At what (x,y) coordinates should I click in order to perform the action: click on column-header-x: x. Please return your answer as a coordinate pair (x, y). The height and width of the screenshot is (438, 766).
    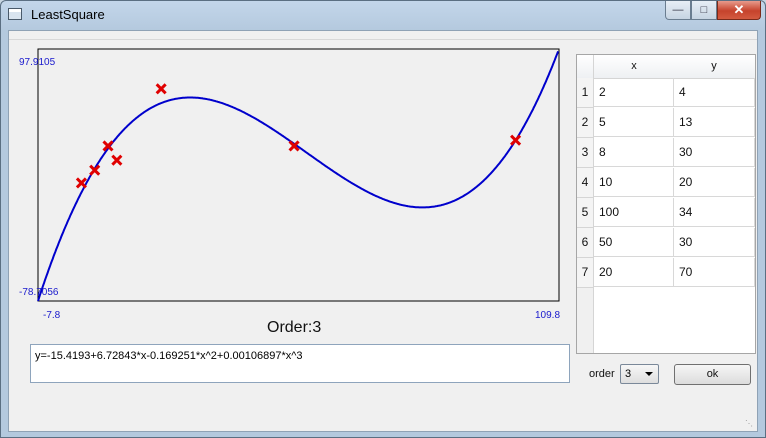
    Looking at the image, I should click on (634, 66).